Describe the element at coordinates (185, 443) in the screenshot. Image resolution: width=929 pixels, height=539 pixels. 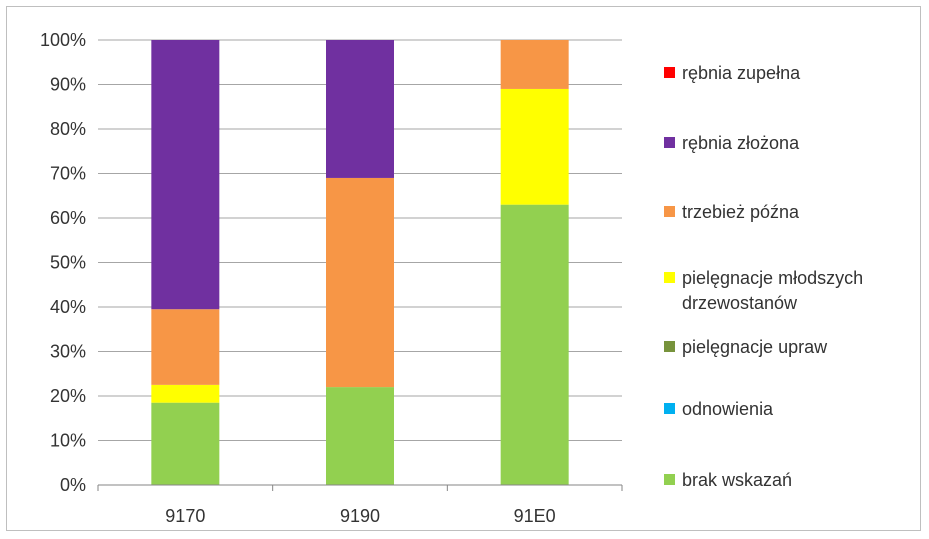
I see `bar-9170-brak-wskazan` at that location.